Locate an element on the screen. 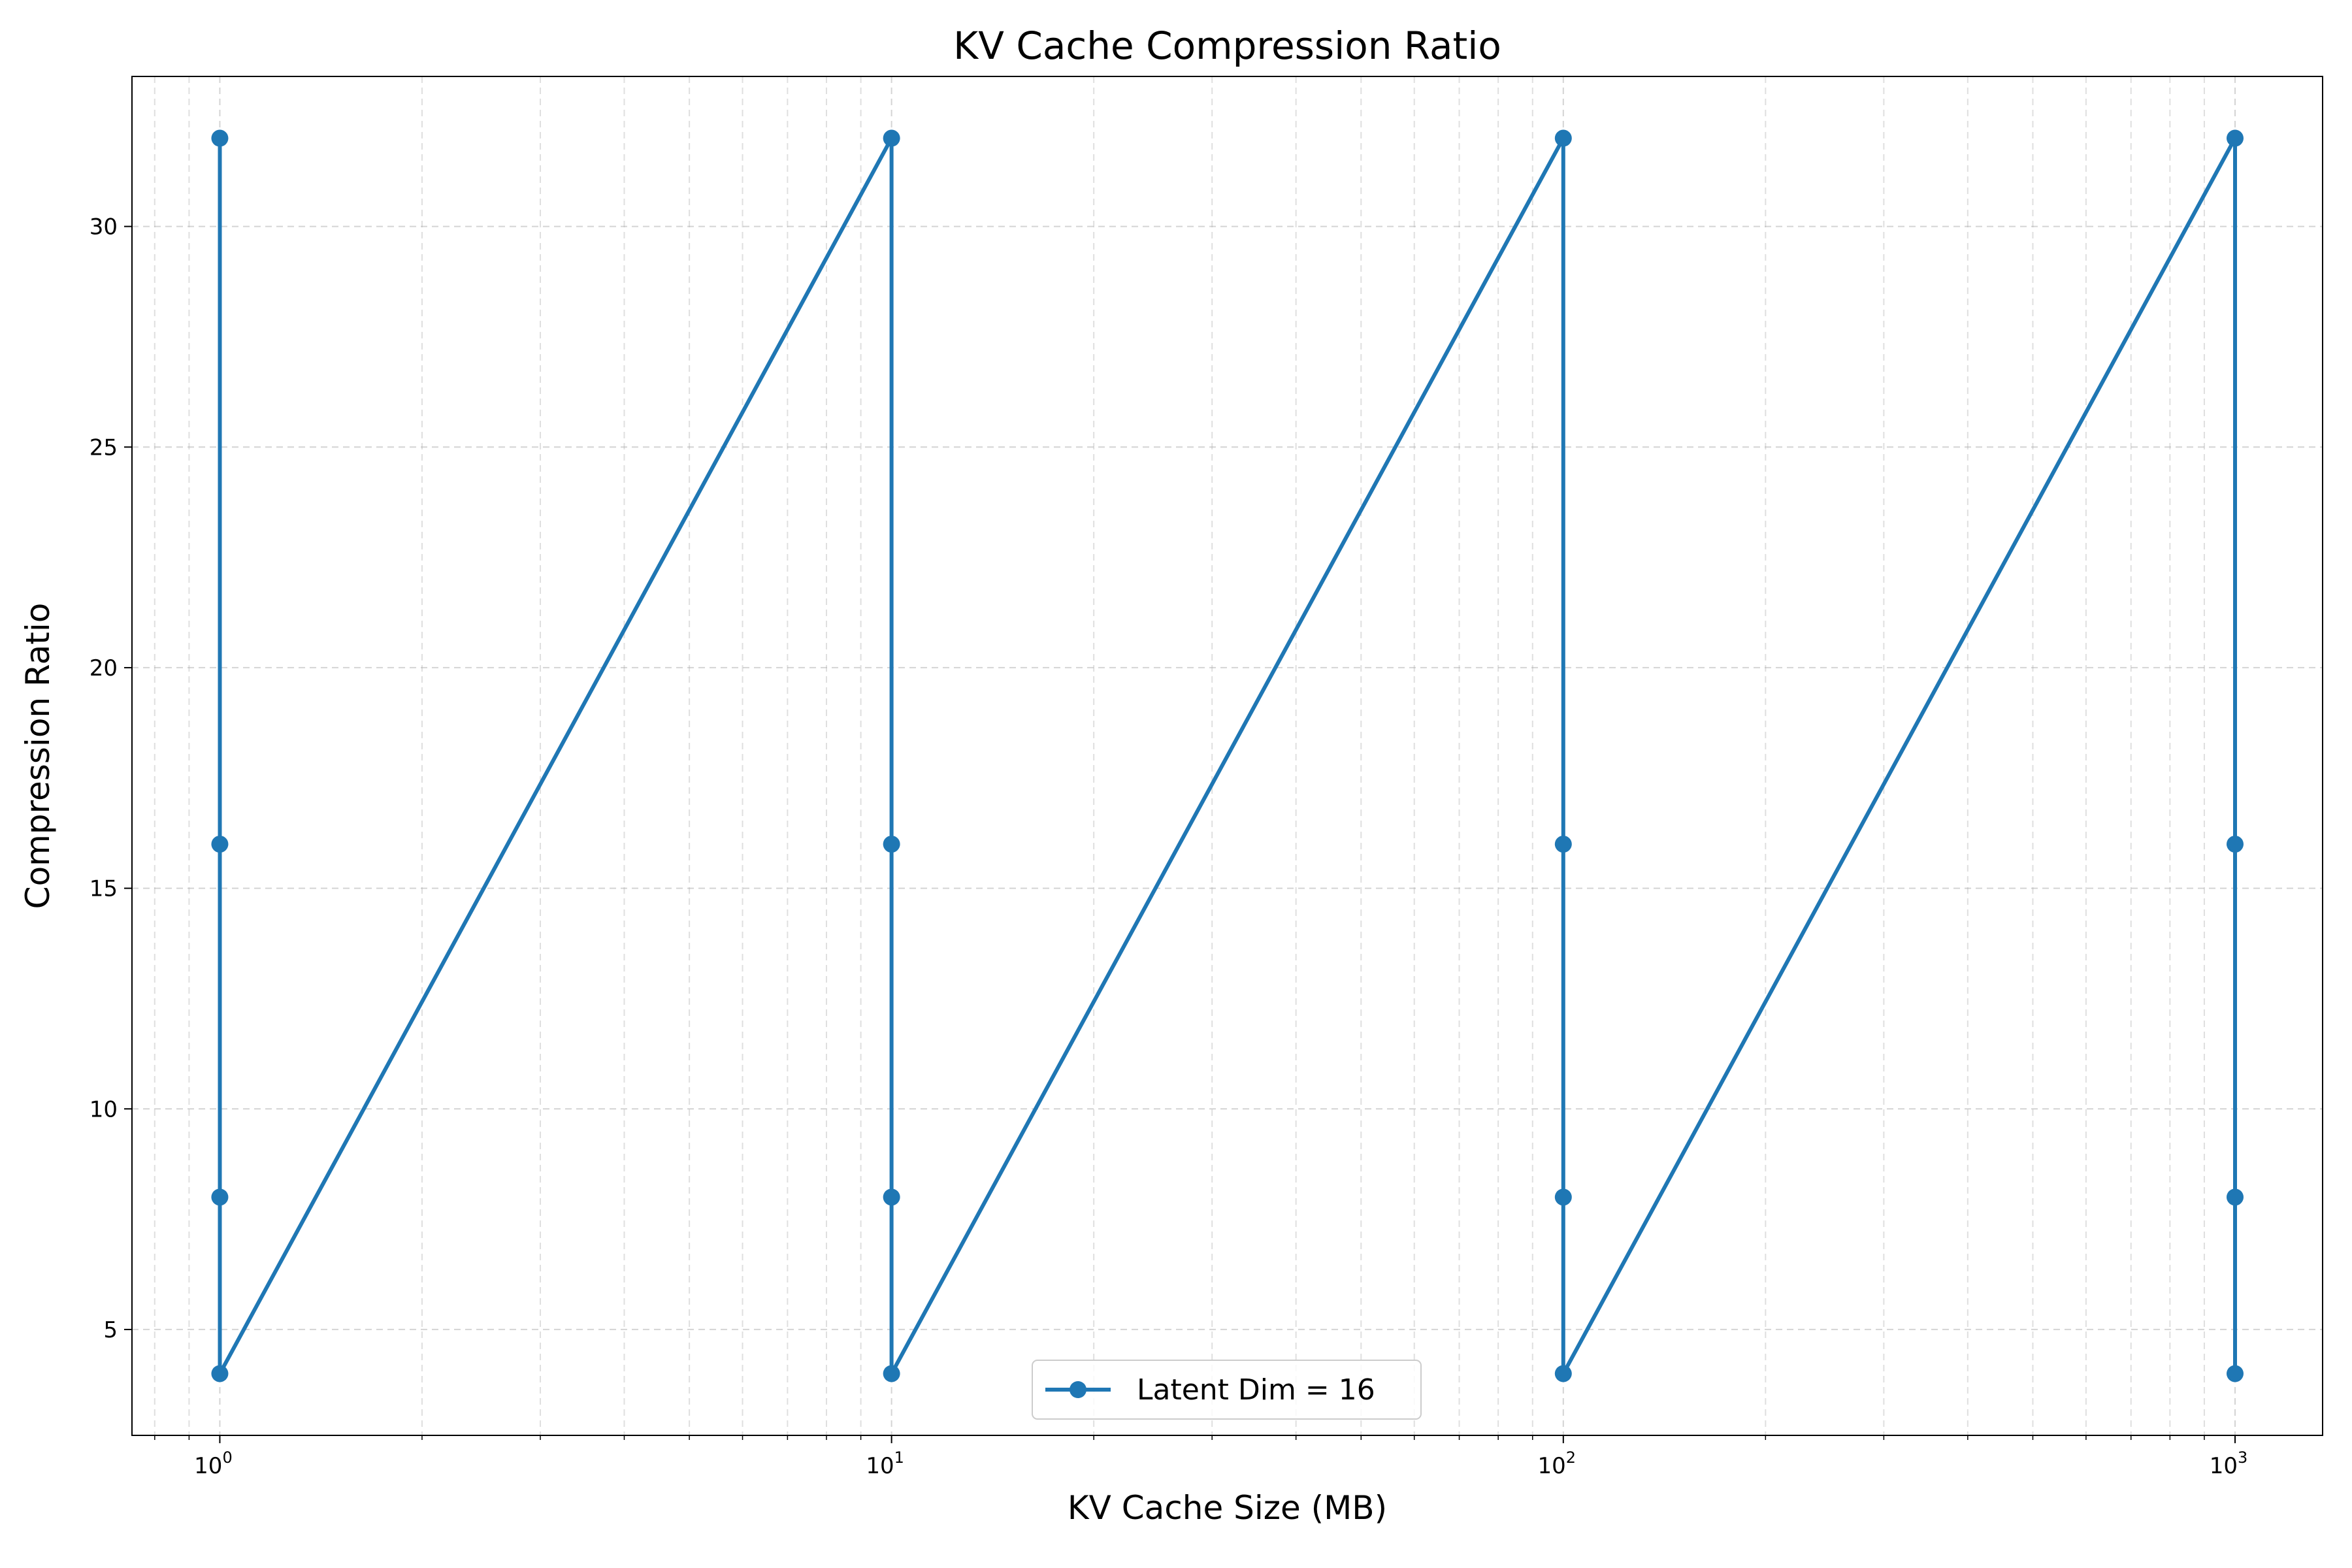  y-tick-label: 10 is located at coordinates (104, 1109).